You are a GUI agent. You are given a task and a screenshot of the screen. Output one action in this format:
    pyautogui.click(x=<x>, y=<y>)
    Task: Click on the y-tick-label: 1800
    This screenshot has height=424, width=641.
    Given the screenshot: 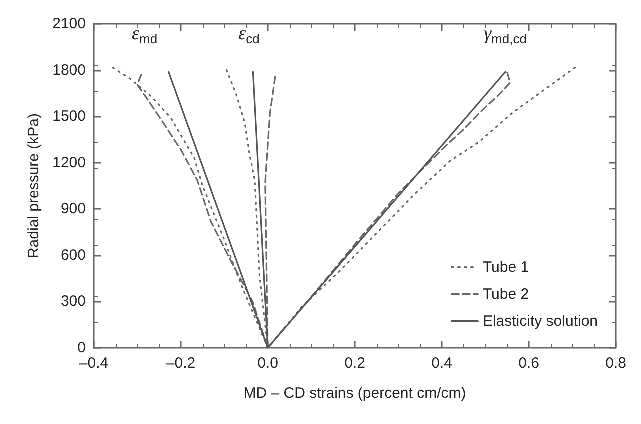 What is the action you would take?
    pyautogui.click(x=69, y=70)
    